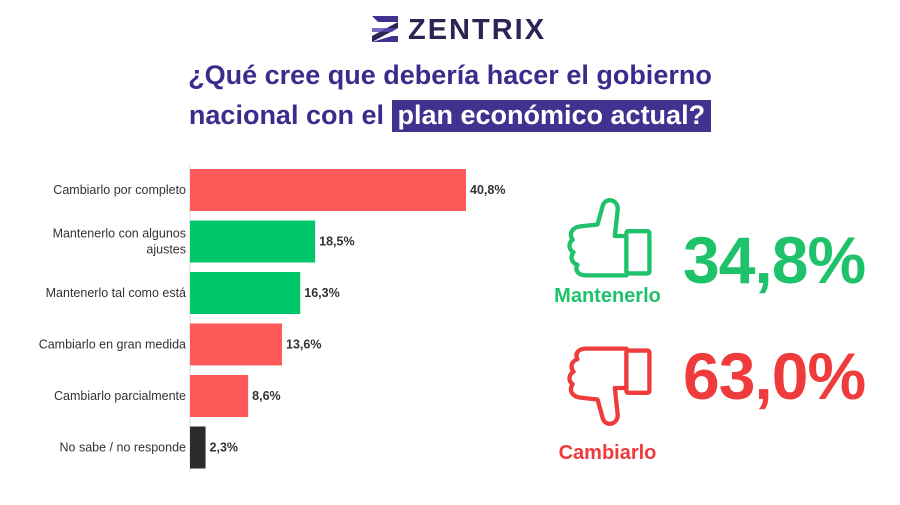 The width and height of the screenshot is (900, 505). I want to click on value-label-2: 16,3%, so click(321, 293).